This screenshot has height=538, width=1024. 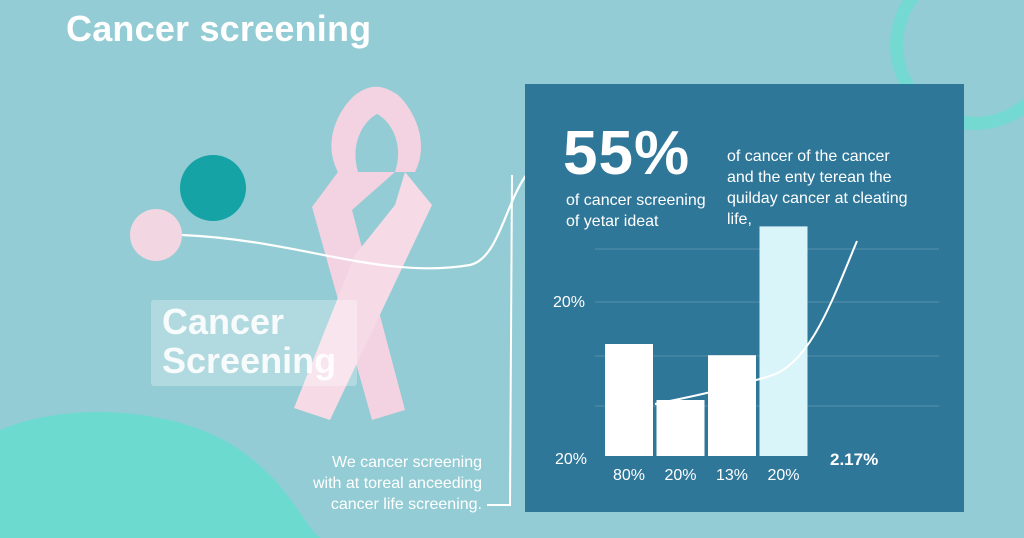 What do you see at coordinates (160, 474) in the screenshot?
I see `mint-wave-shape` at bounding box center [160, 474].